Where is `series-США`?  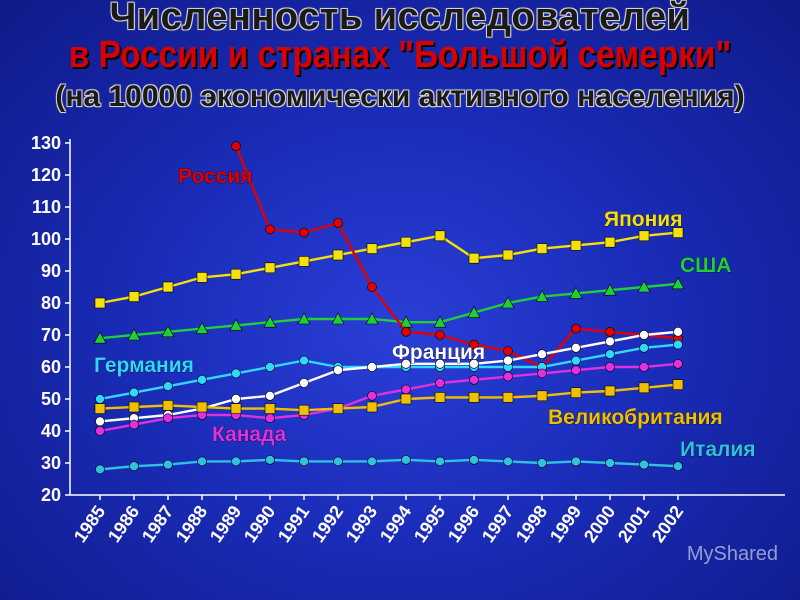
series-США is located at coordinates (389, 310).